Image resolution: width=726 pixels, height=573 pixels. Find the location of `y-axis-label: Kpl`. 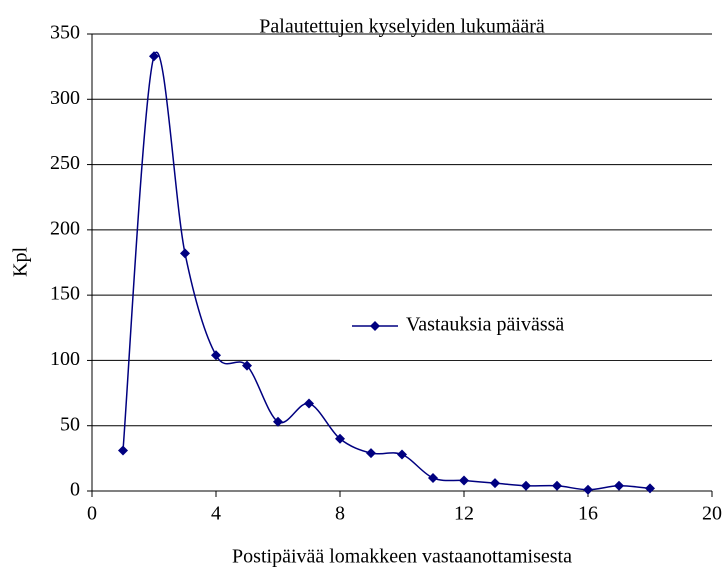

y-axis-label: Kpl is located at coordinates (21, 262).